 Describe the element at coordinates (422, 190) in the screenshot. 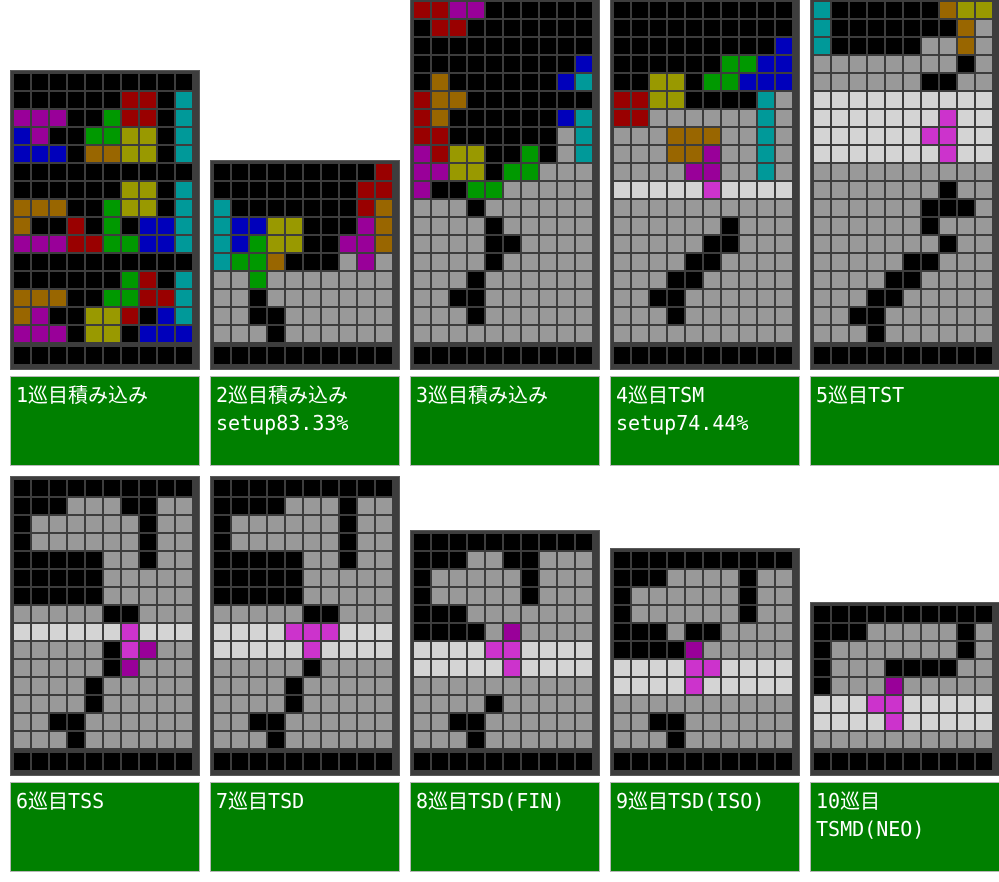

I see `board-cell-T` at that location.